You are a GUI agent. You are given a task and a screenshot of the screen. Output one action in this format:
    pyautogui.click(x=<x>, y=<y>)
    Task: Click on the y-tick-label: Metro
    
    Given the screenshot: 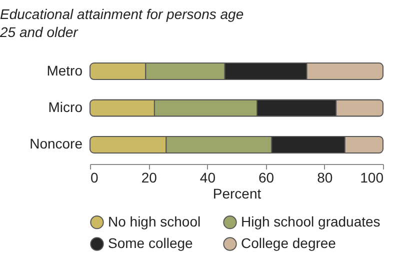 What is the action you would take?
    pyautogui.click(x=64, y=70)
    